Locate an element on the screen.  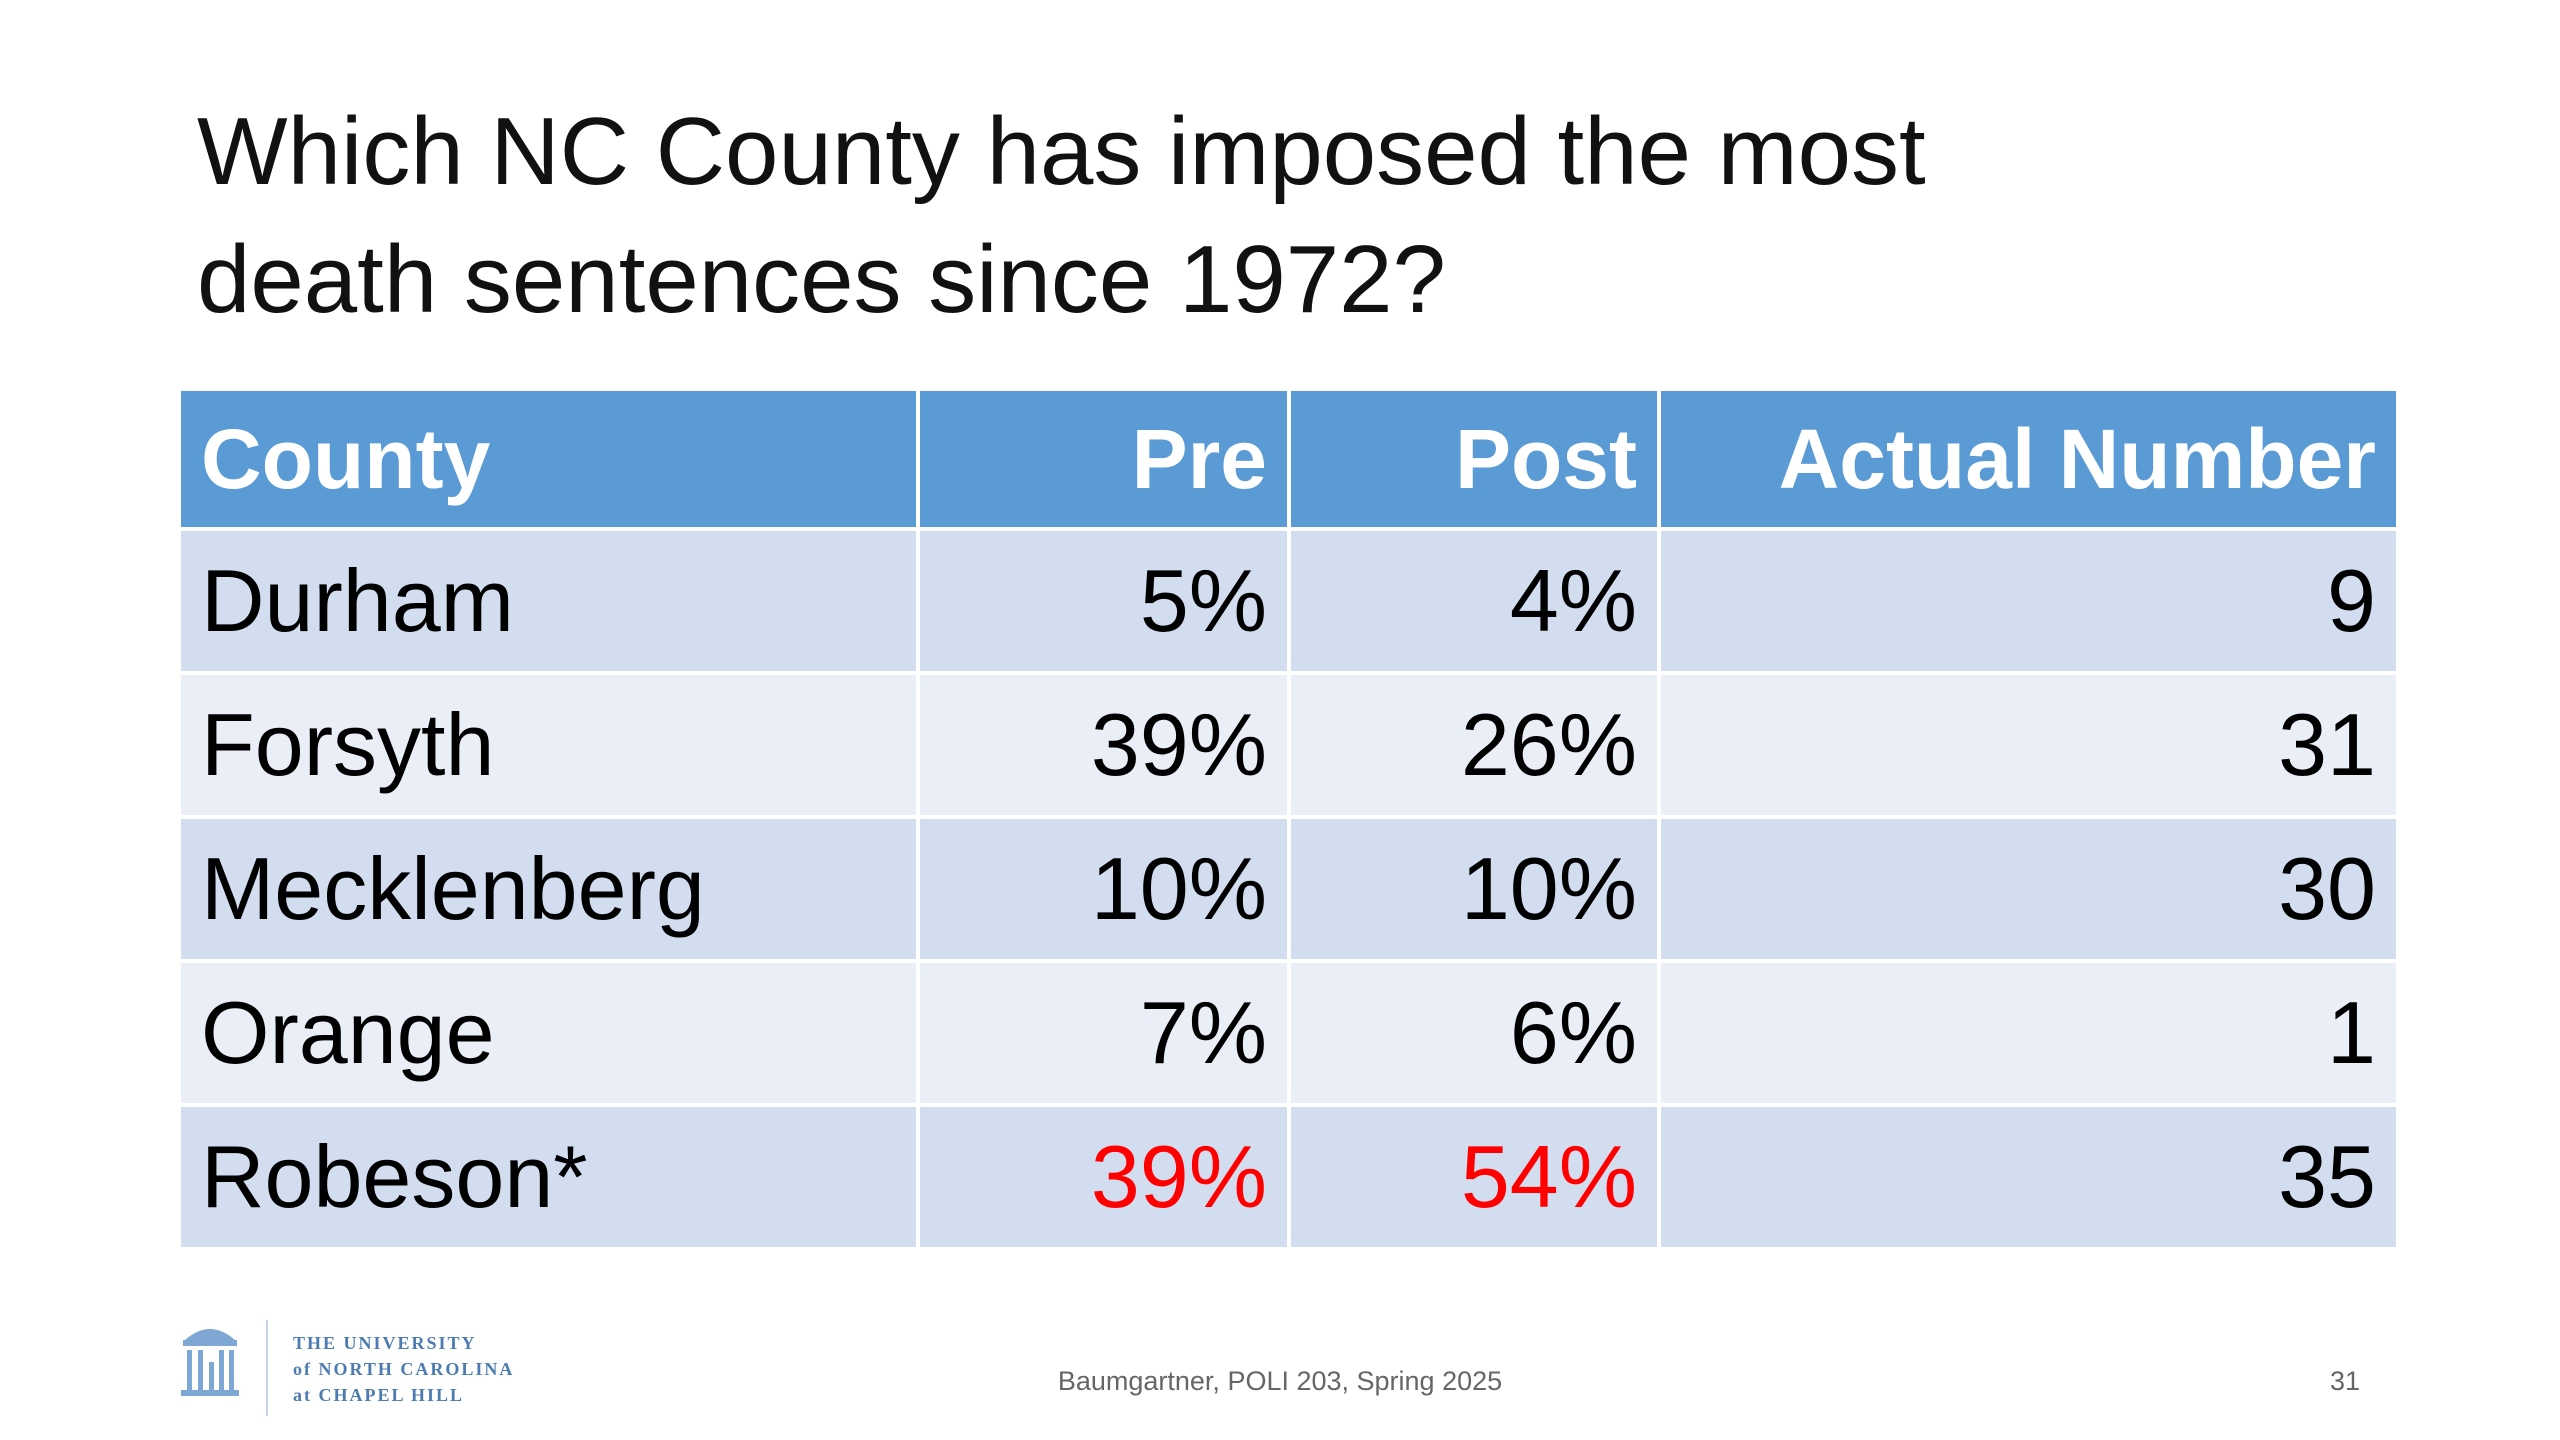
cell: Mecklenberg is located at coordinates (548, 889).